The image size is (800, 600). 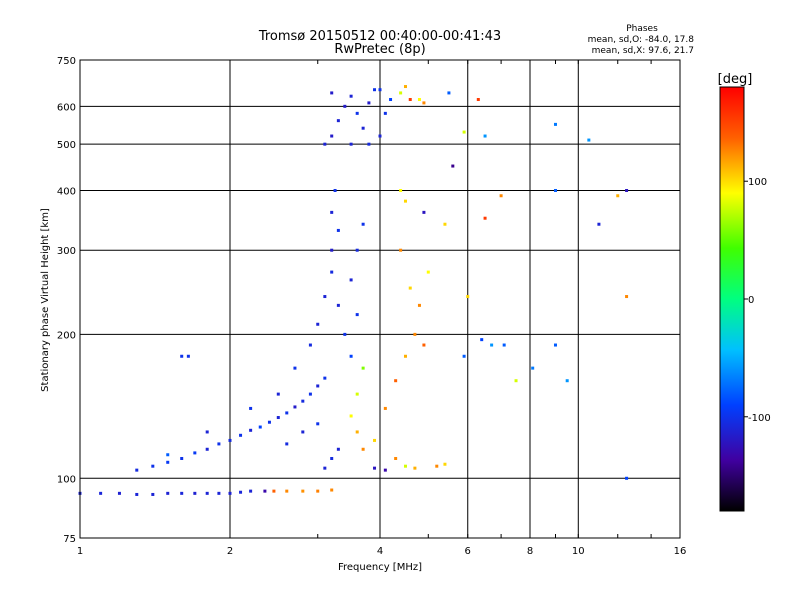 I want to click on legend-title: Phases, so click(x=642, y=29).